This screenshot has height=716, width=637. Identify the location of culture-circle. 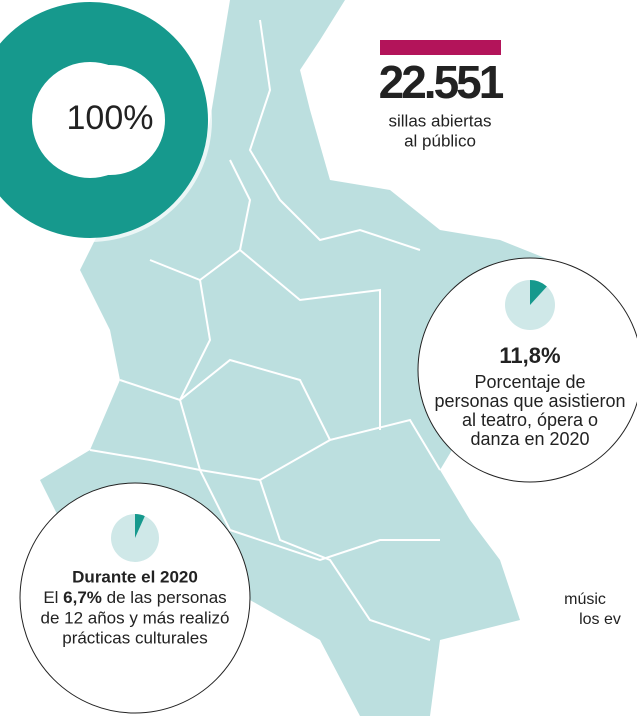
(135, 598).